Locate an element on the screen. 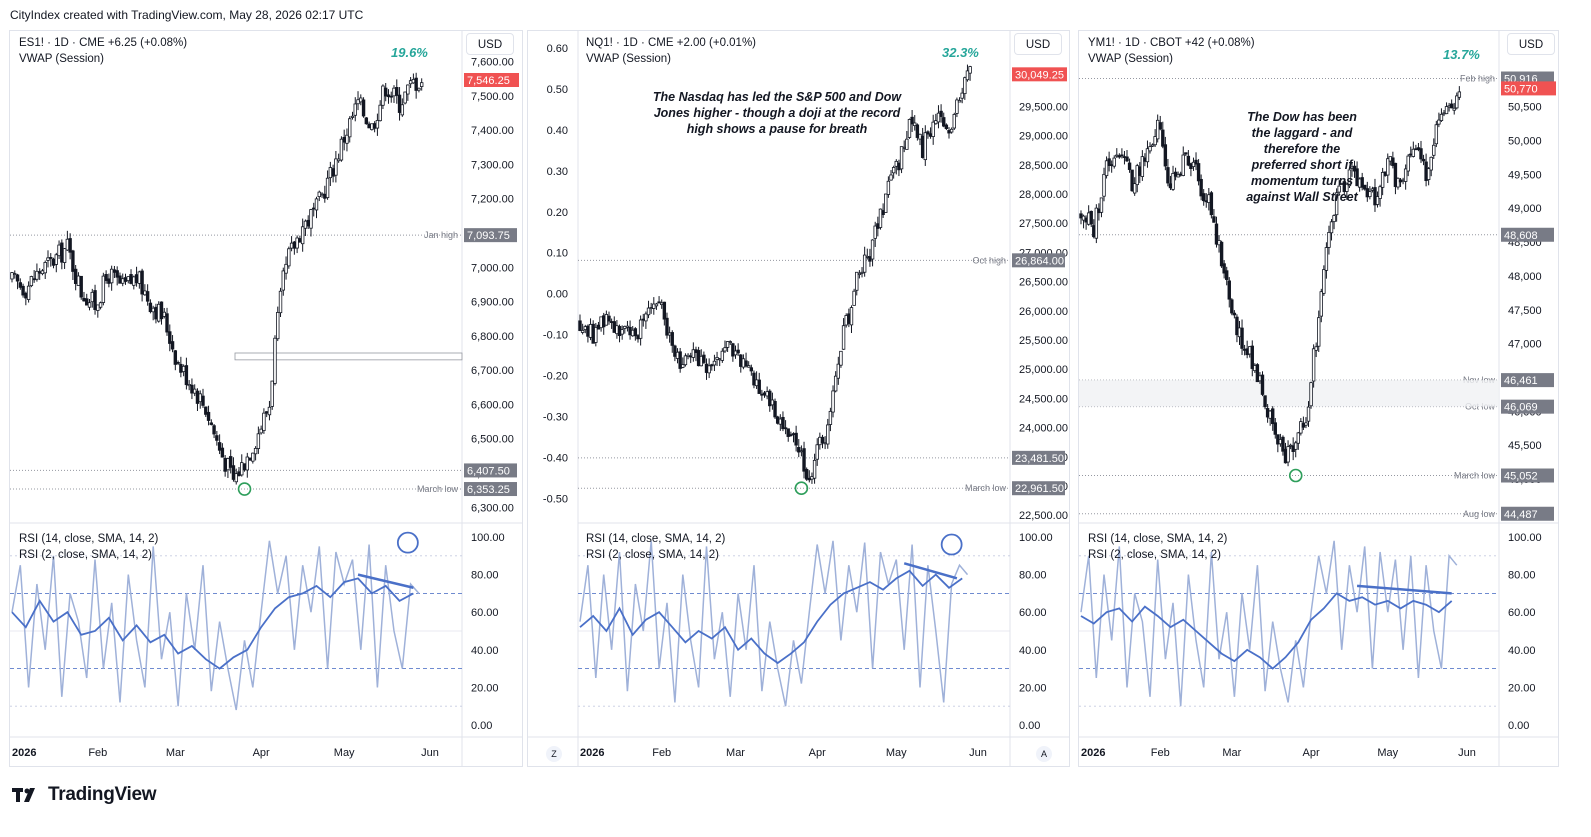  last-price-label: 7,546.25 is located at coordinates (488, 81).